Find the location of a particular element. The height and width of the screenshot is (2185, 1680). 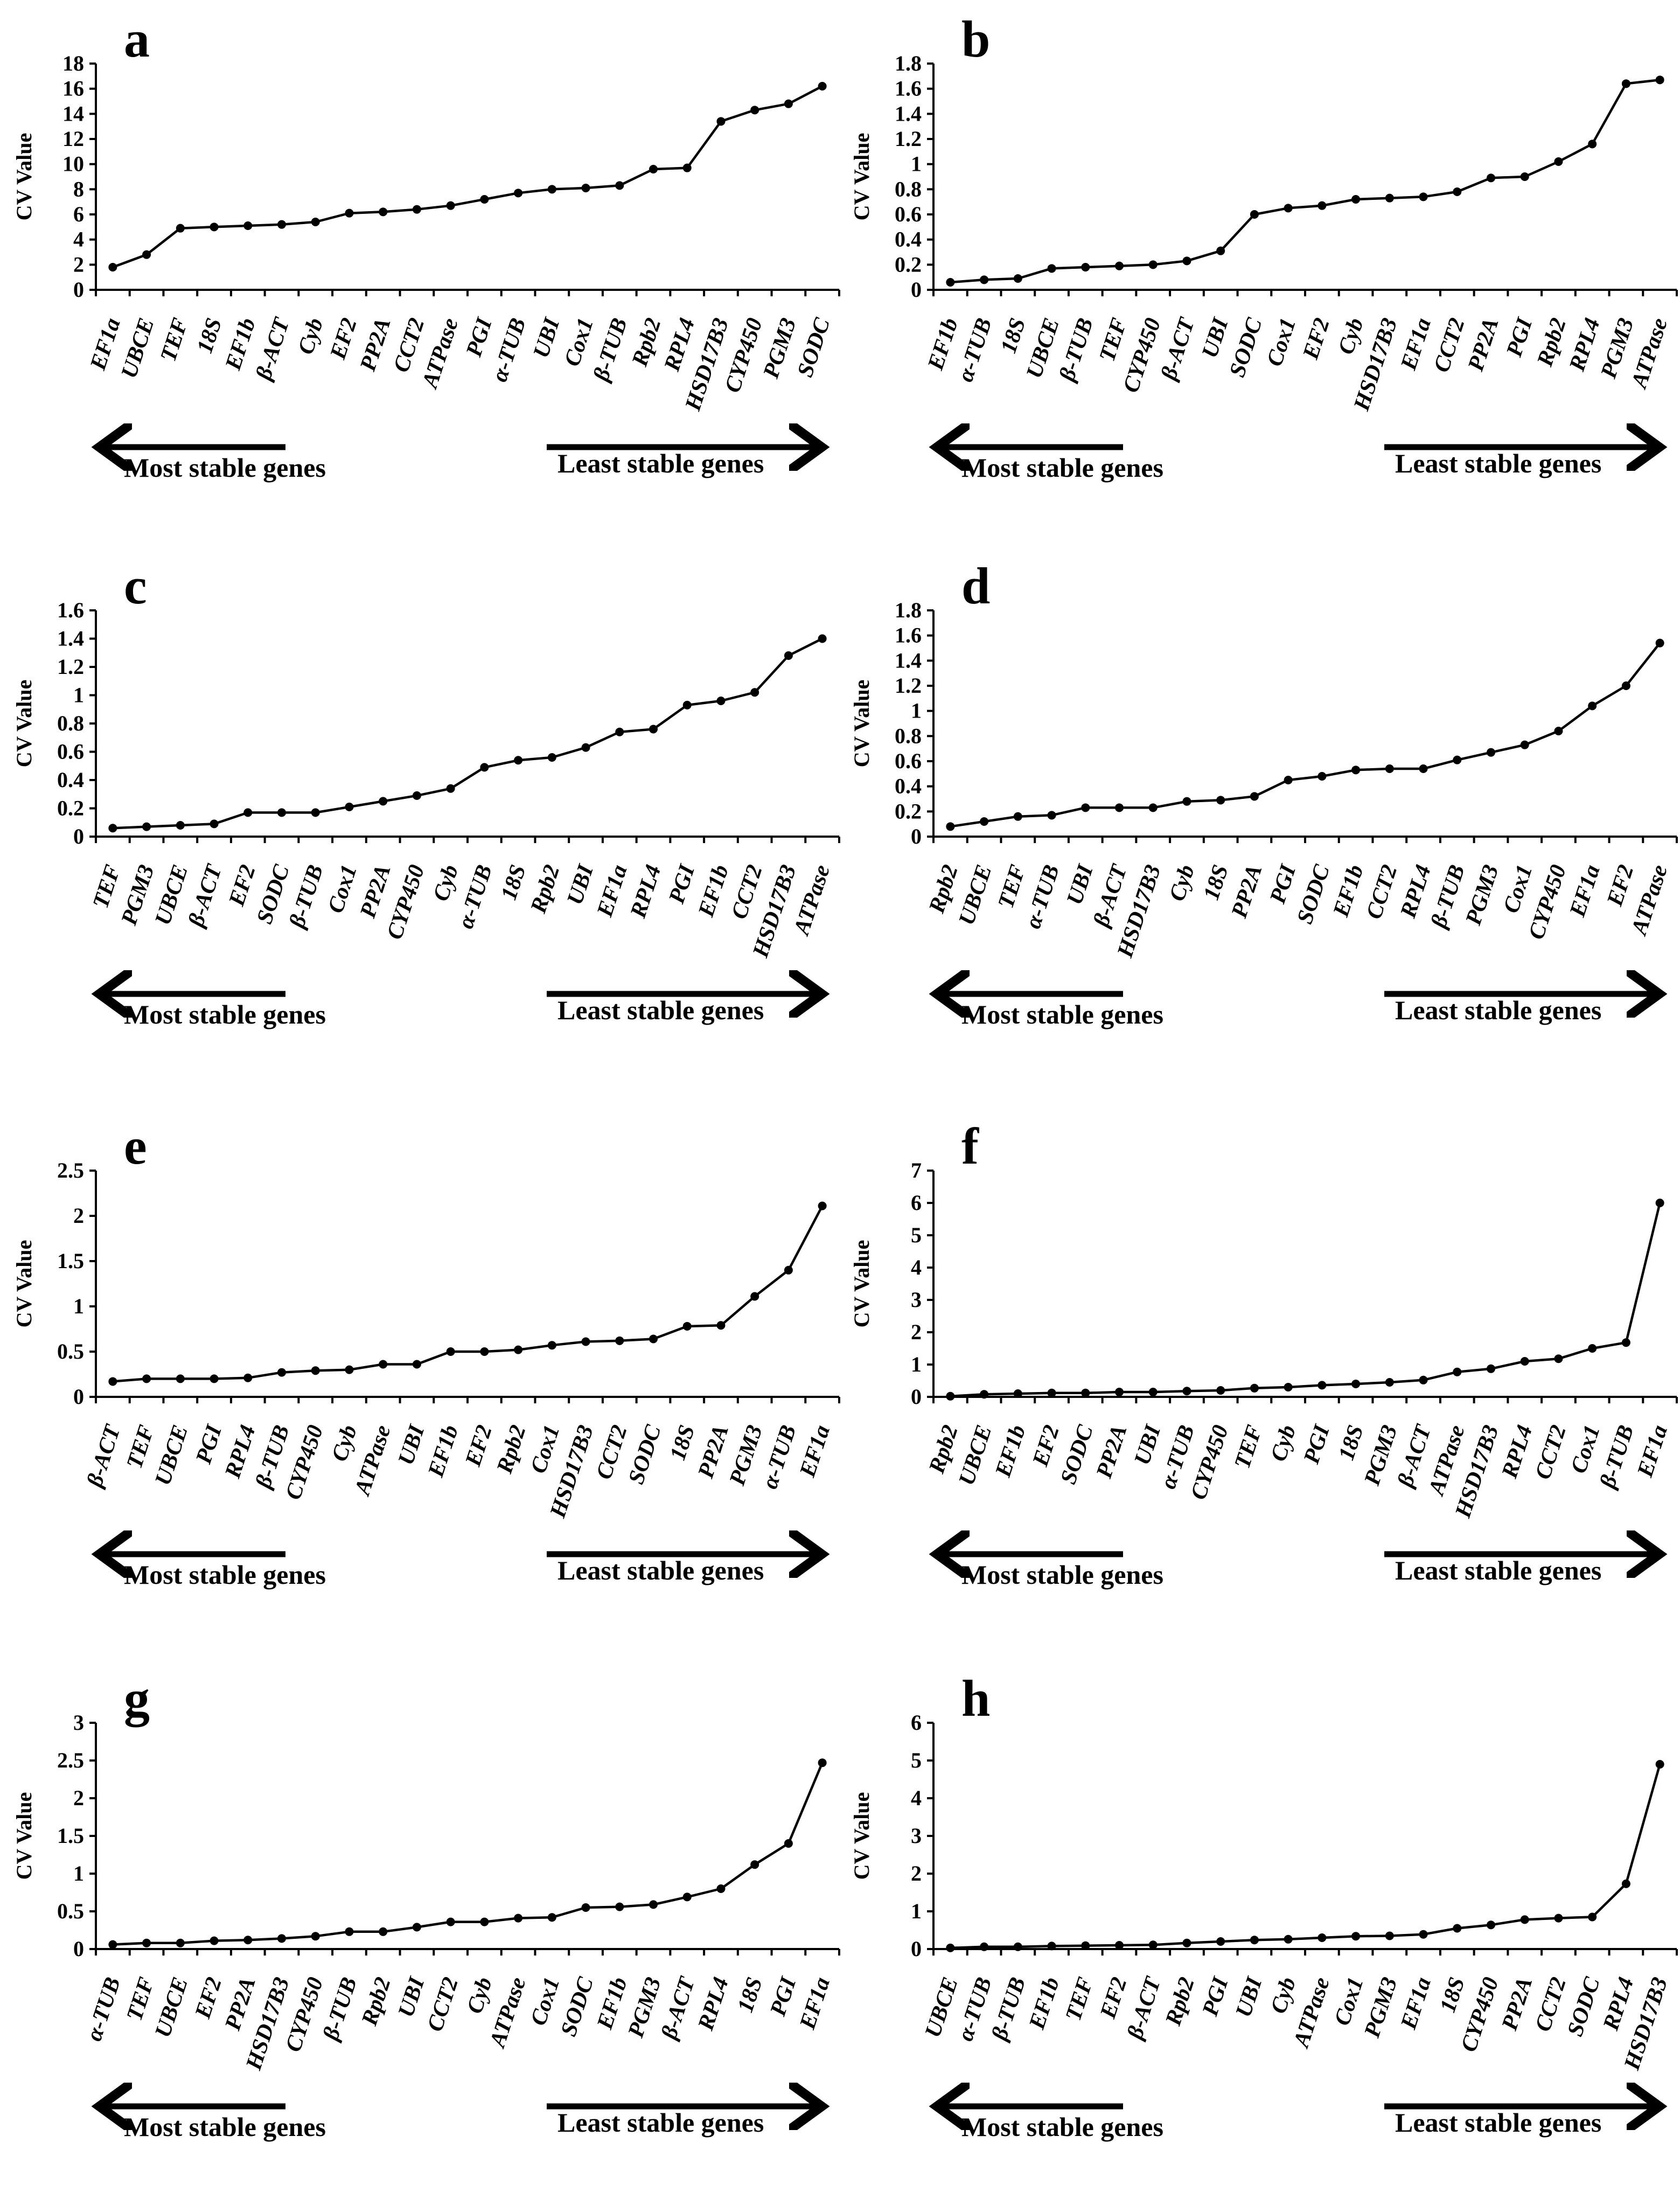

y-tick-label: 5 is located at coordinates (916, 1235).